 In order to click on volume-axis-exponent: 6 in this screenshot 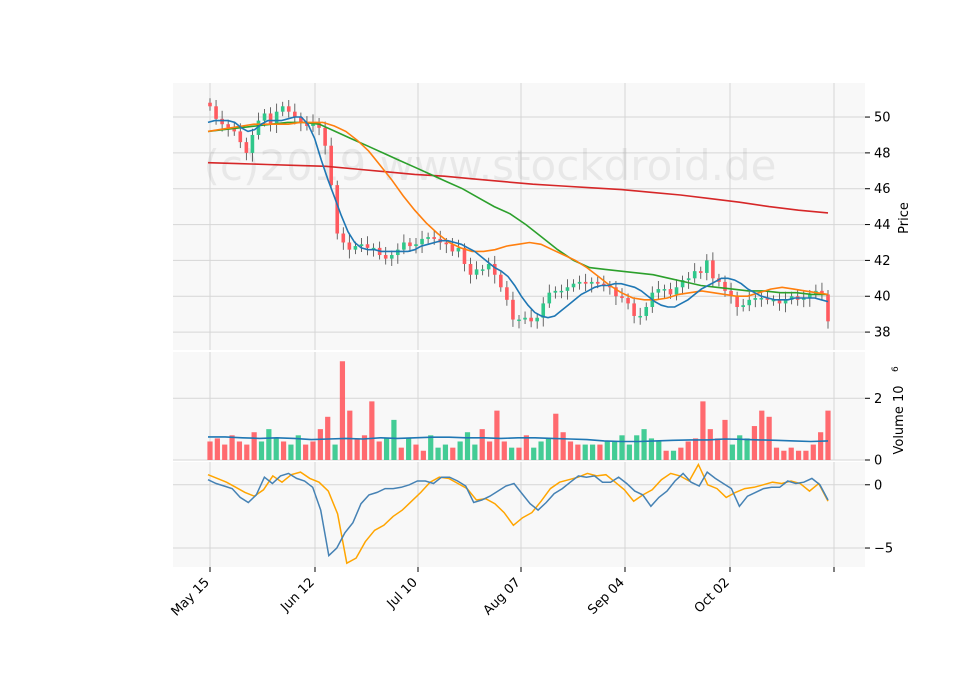, I will do `click(896, 369)`.